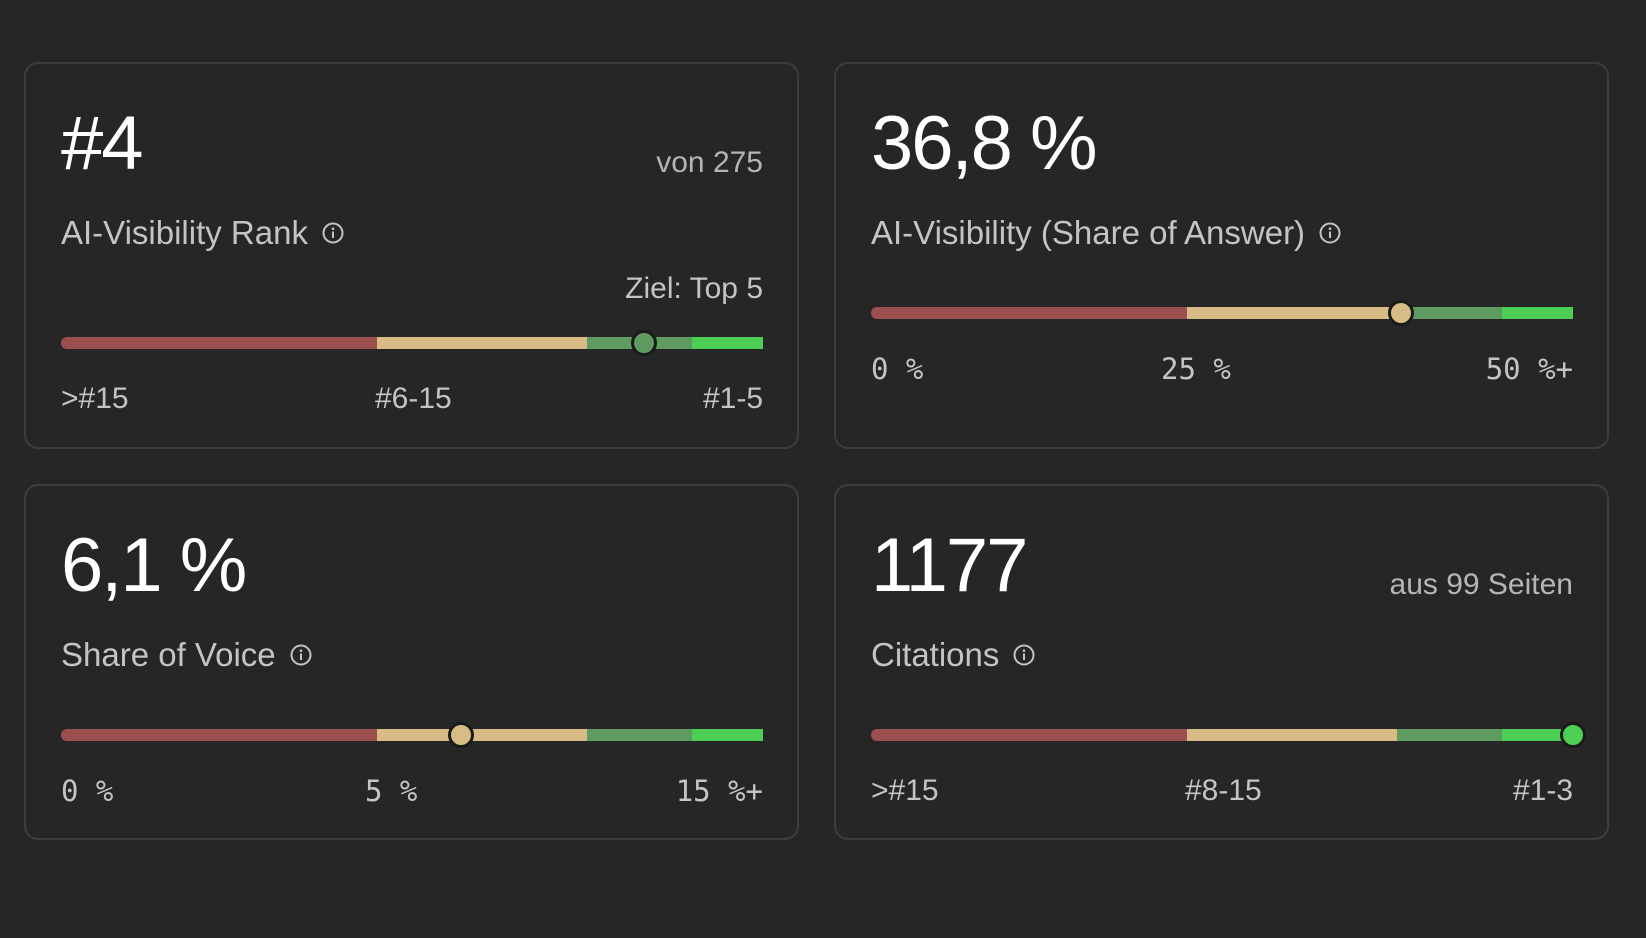  I want to click on share-of-voice-scale-bar, so click(412, 735).